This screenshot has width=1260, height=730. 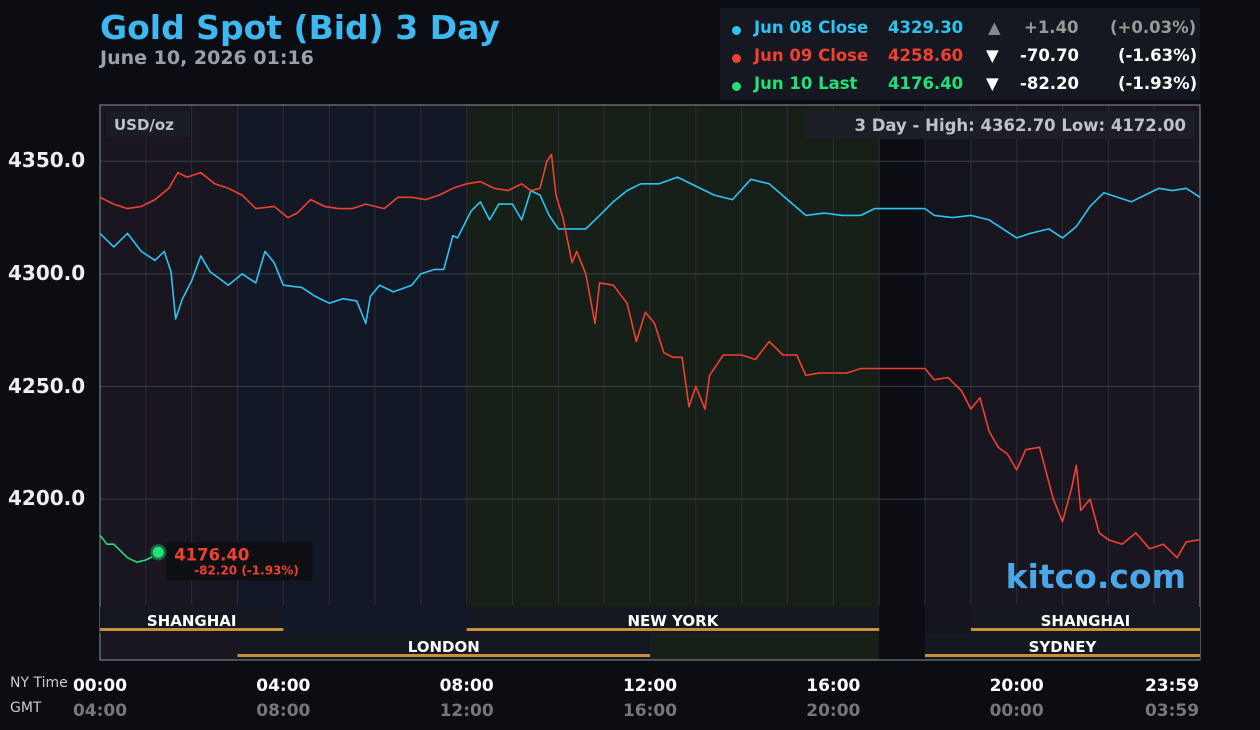 I want to click on x-tick-label-ny: 16:00, so click(x=833, y=686).